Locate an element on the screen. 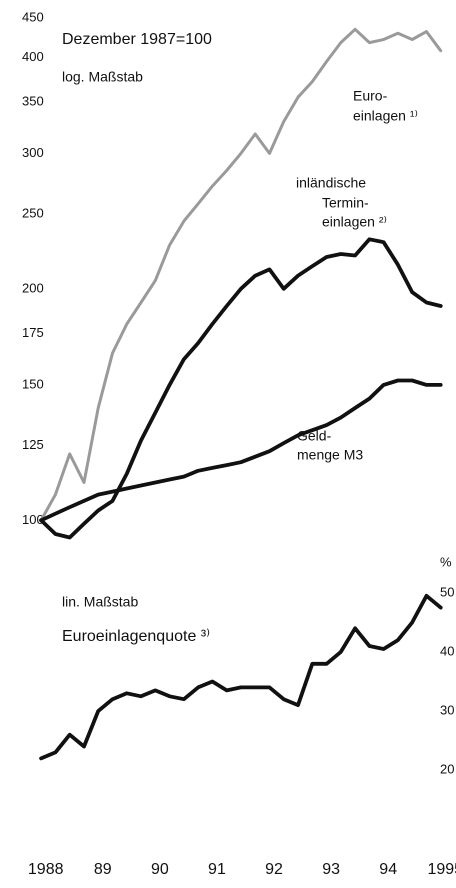 Image resolution: width=456 pixels, height=888 pixels. y-tick-label: 40 is located at coordinates (447, 650).